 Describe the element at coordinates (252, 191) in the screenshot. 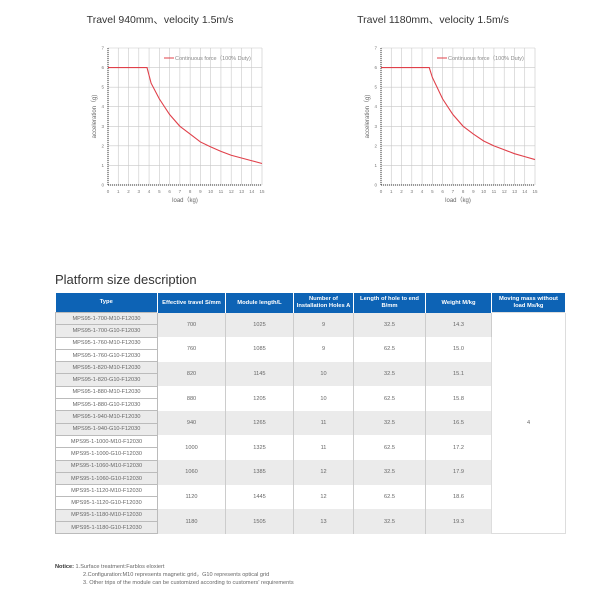

I see `x-tick-label: 14` at that location.